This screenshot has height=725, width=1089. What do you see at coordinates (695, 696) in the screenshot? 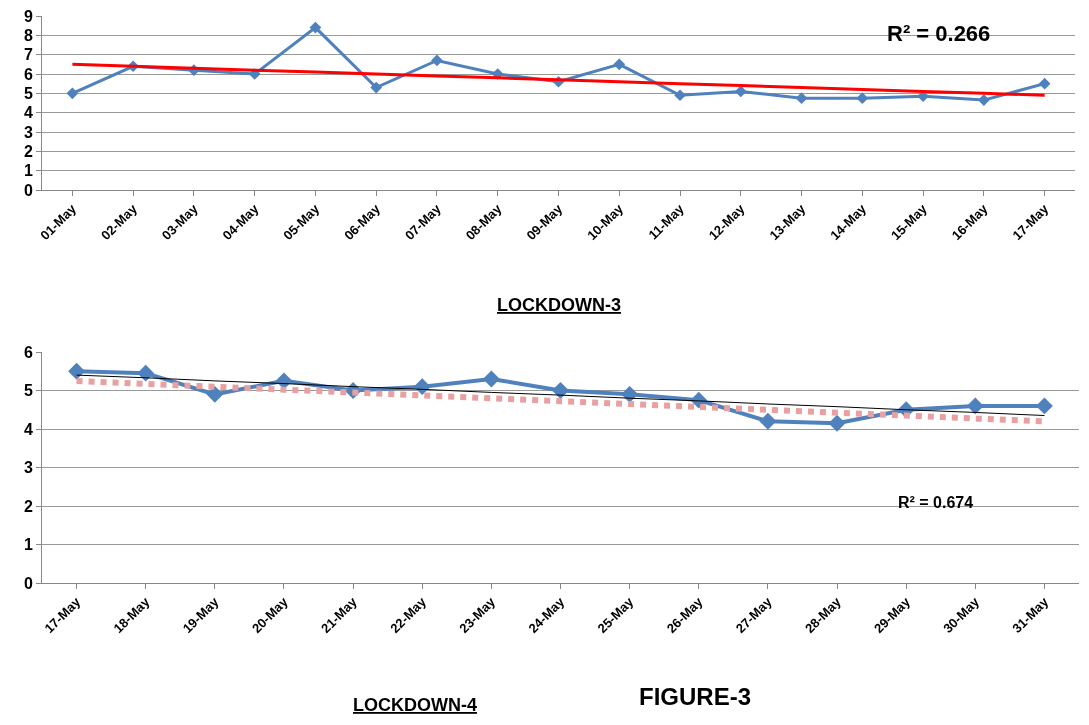
I see `text: FIGURE-3` at bounding box center [695, 696].